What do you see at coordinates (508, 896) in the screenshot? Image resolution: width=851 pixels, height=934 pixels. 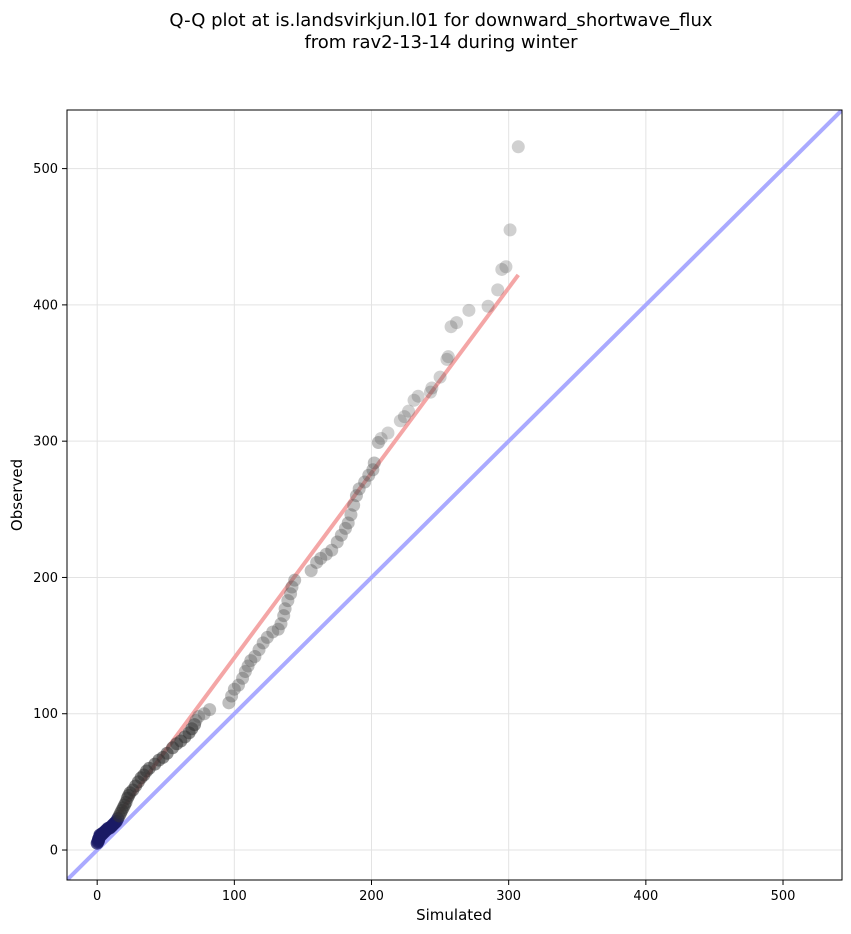 I see `x-tick-label: 300` at bounding box center [508, 896].